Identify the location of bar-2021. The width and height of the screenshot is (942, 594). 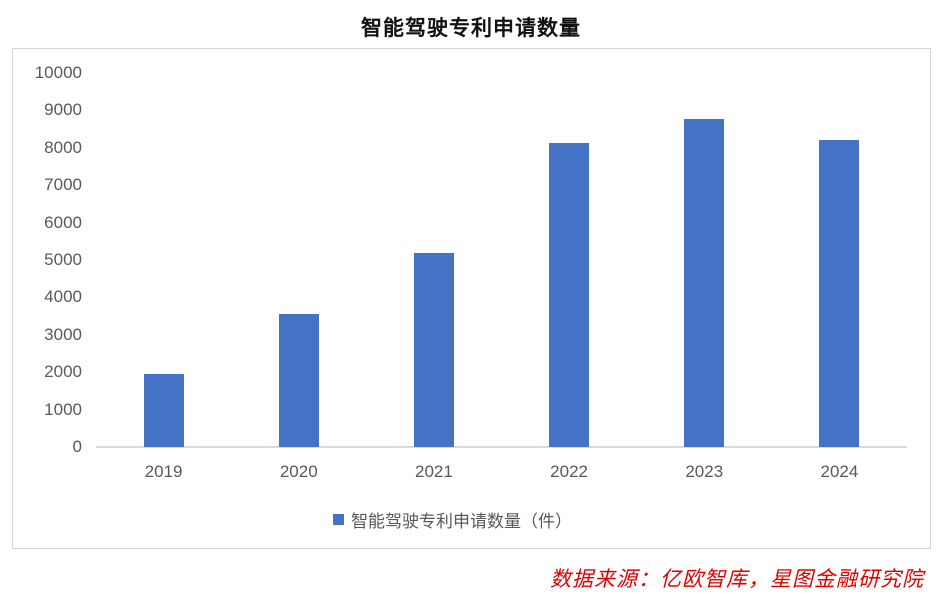
(433, 349).